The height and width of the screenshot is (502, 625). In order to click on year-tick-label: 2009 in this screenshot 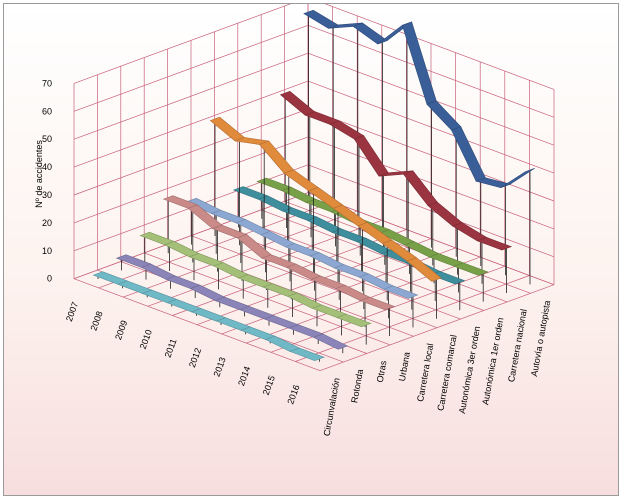, I will do `click(121, 330)`.